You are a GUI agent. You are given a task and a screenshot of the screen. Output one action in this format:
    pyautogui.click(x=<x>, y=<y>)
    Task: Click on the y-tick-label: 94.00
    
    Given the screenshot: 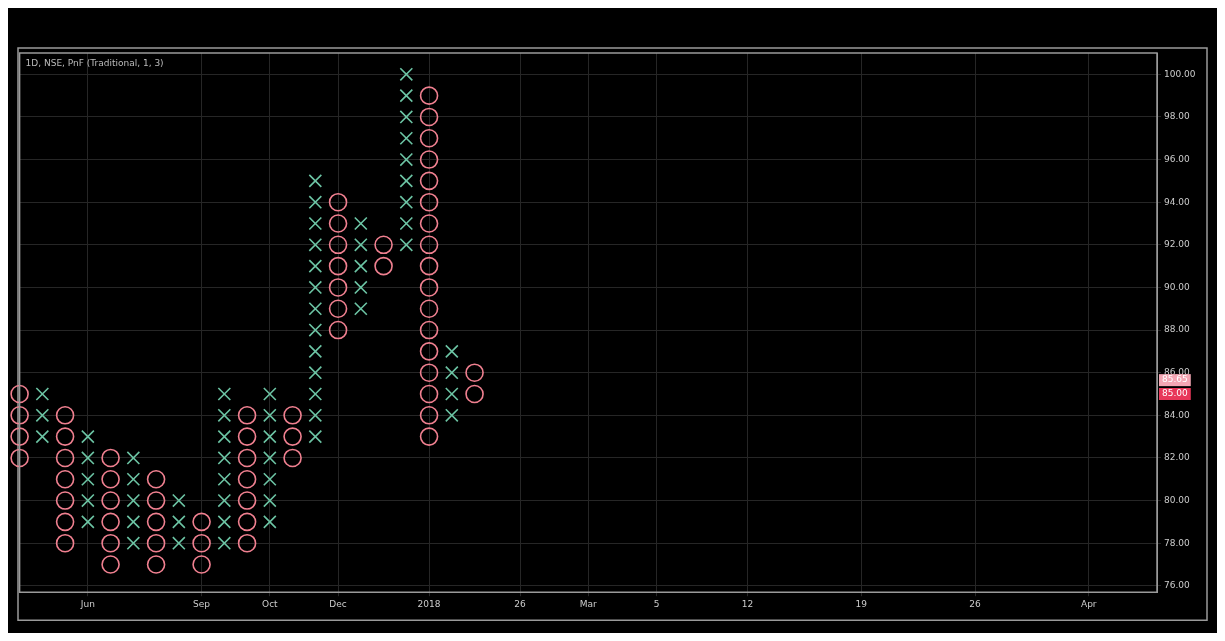 What is the action you would take?
    pyautogui.click(x=1177, y=201)
    